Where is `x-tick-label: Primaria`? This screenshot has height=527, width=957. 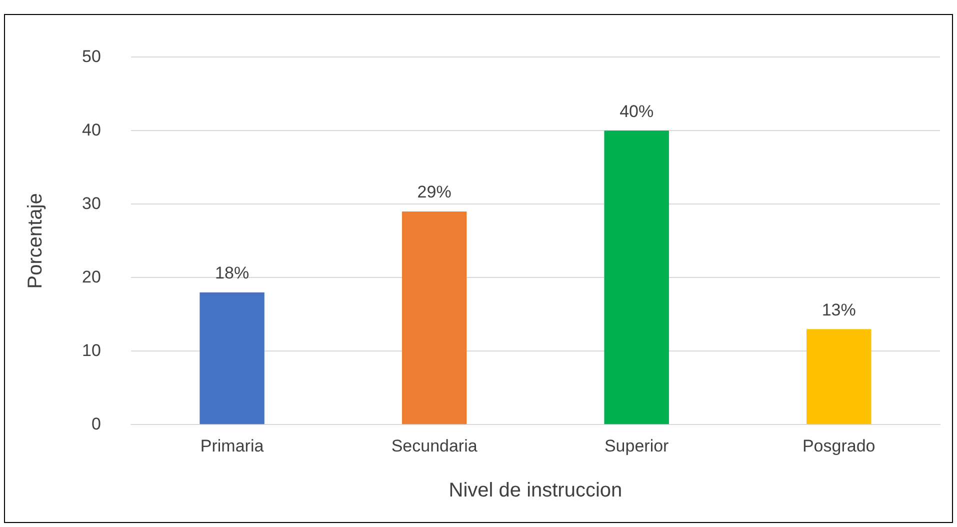 x-tick-label: Primaria is located at coordinates (232, 446).